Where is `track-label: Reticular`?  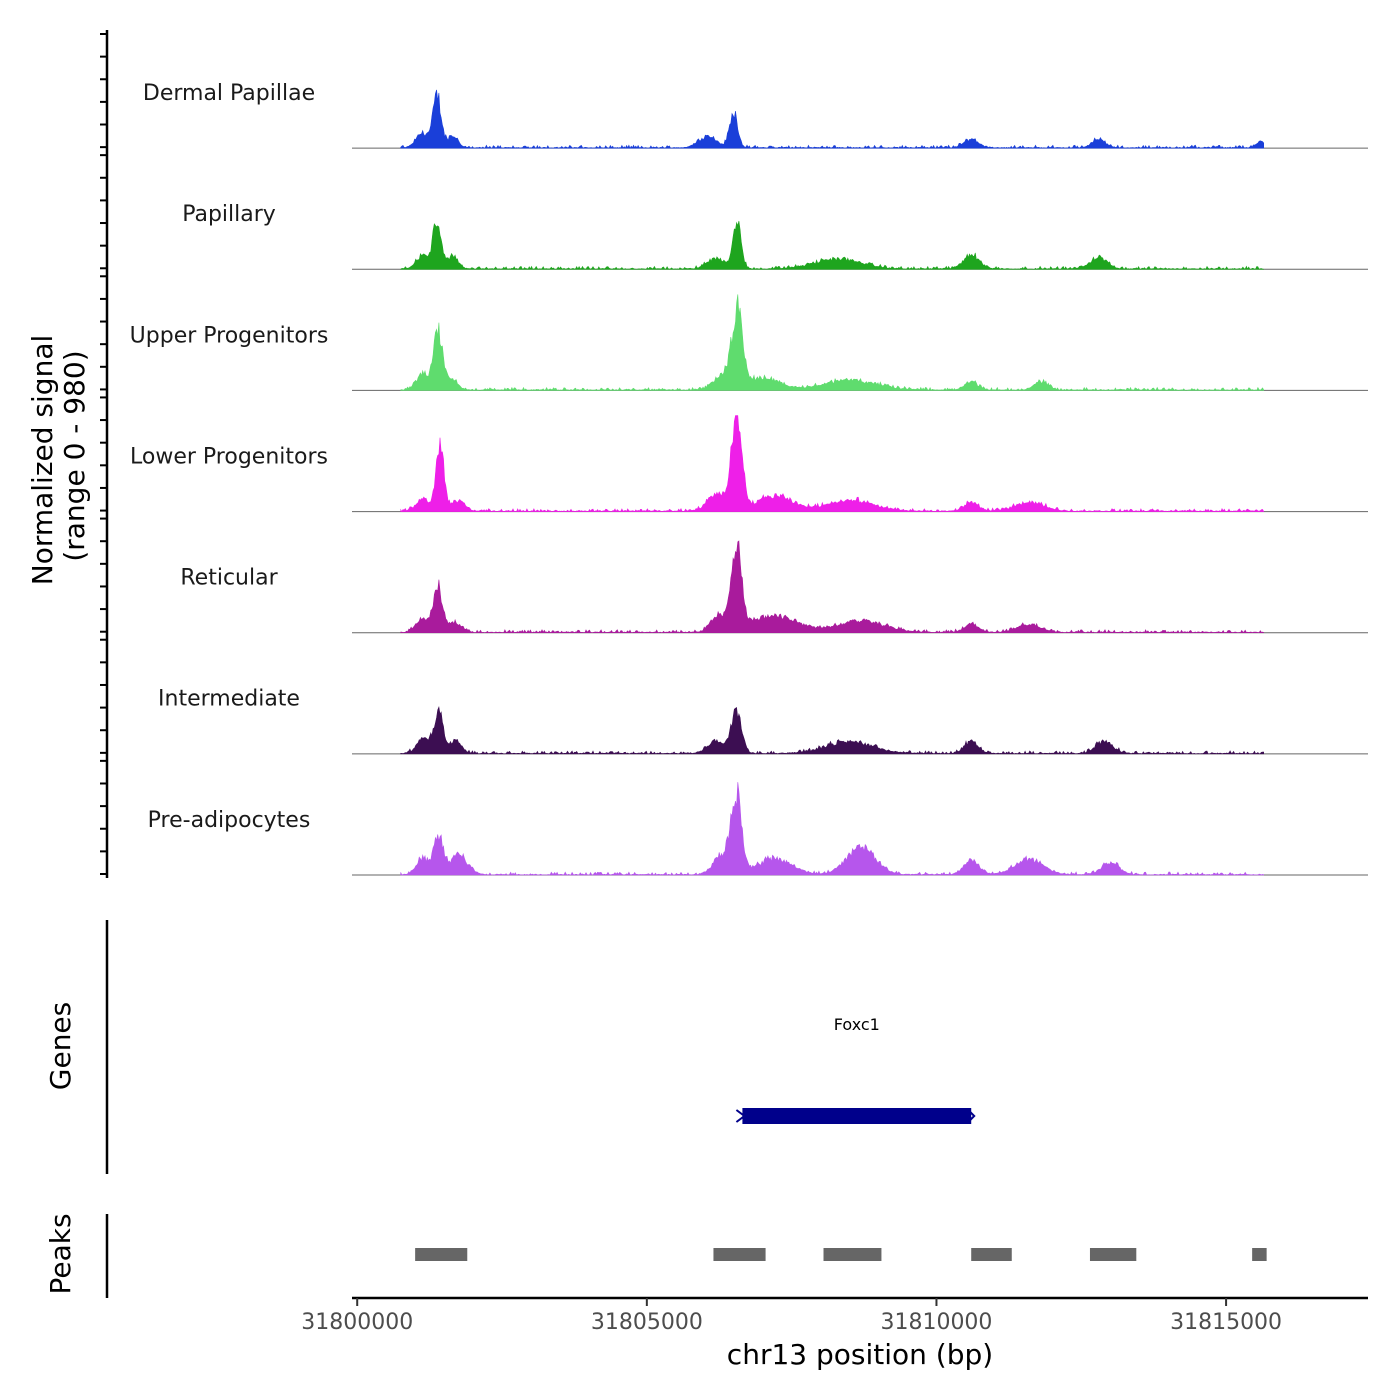
track-label: Reticular is located at coordinates (229, 578).